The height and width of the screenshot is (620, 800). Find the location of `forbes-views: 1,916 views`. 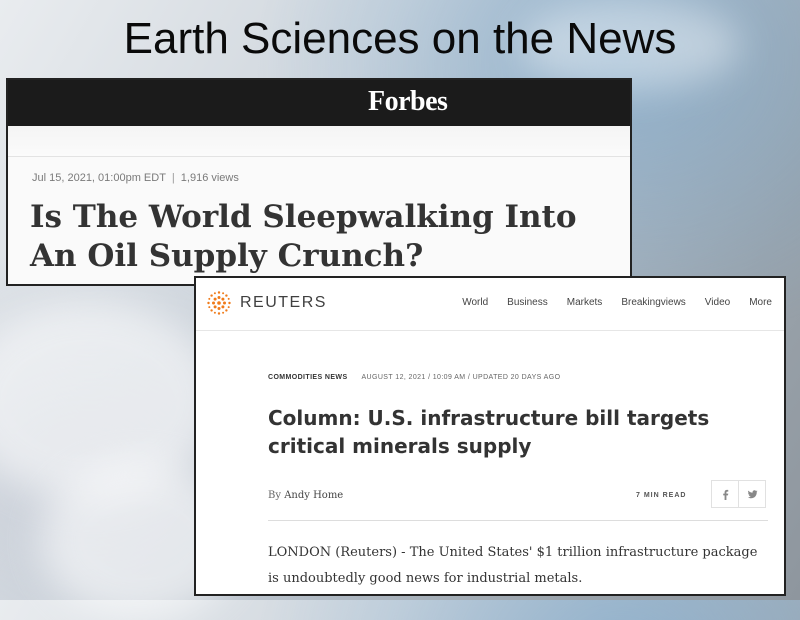

forbes-views: 1,916 views is located at coordinates (209, 178).